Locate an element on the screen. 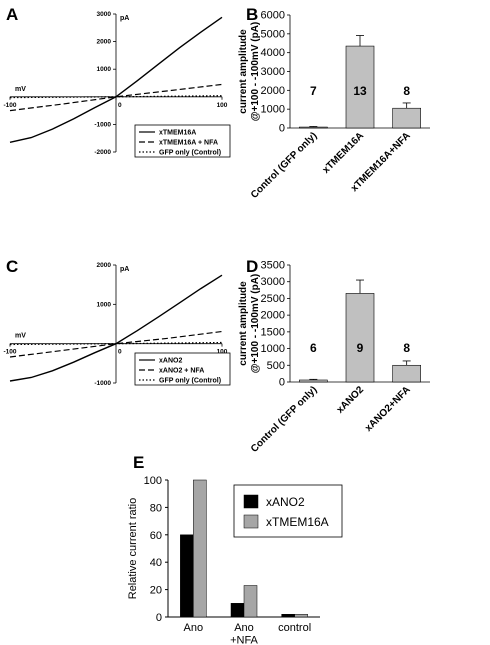  y-tick-label: 100 is located at coordinates (153, 481).